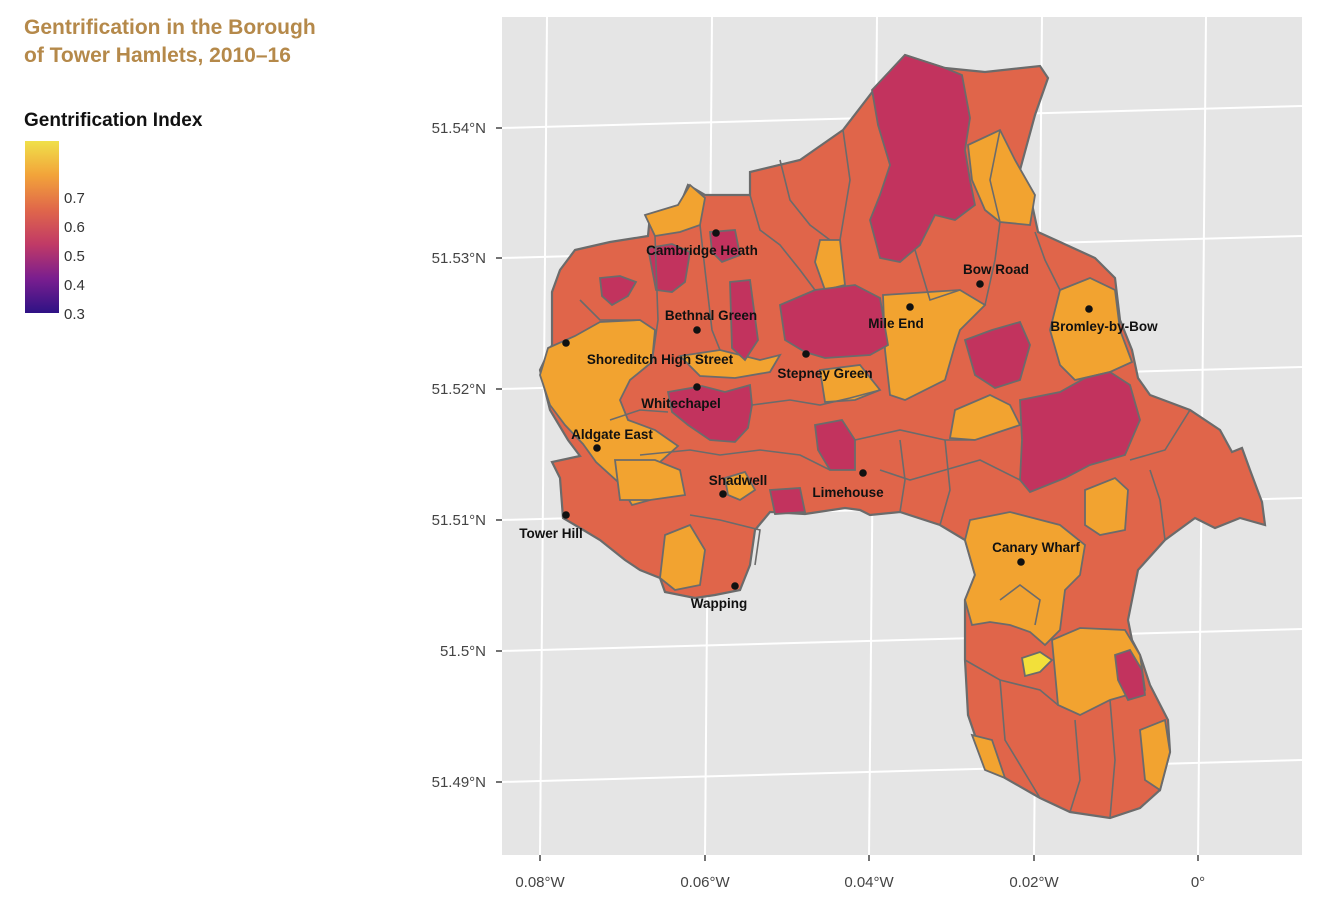 Image resolution: width=1328 pixels, height=906 pixels. I want to click on station-canary-wharf: Canary Wharf, so click(1036, 553).